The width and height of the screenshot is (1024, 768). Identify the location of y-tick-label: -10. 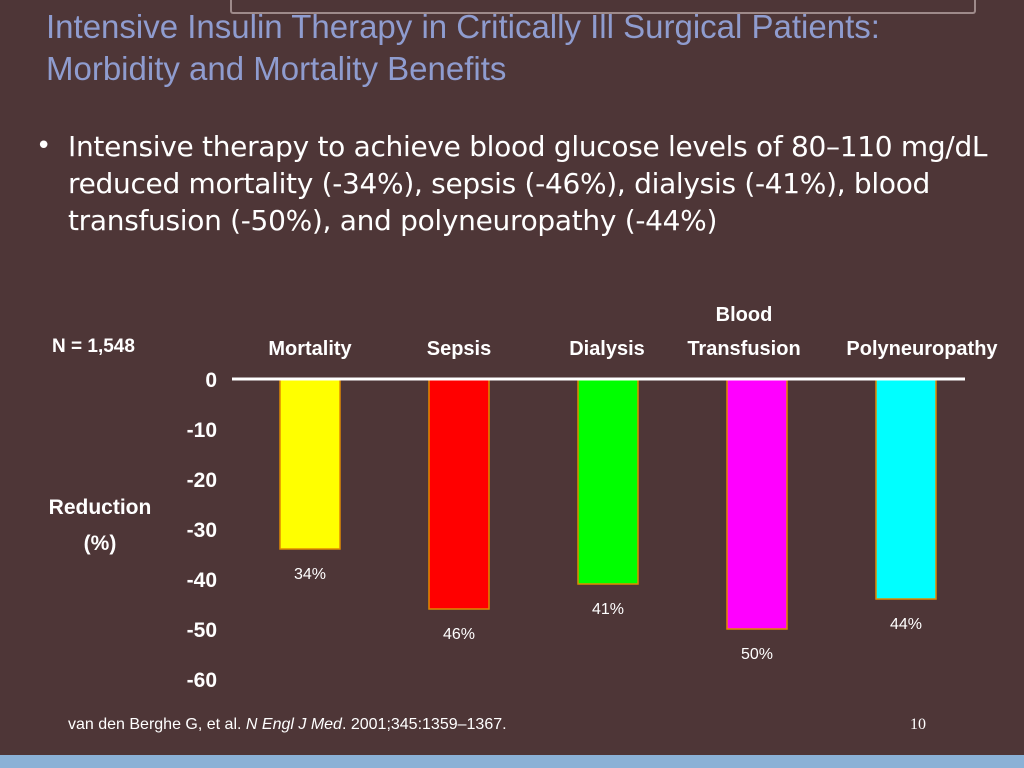
(202, 430).